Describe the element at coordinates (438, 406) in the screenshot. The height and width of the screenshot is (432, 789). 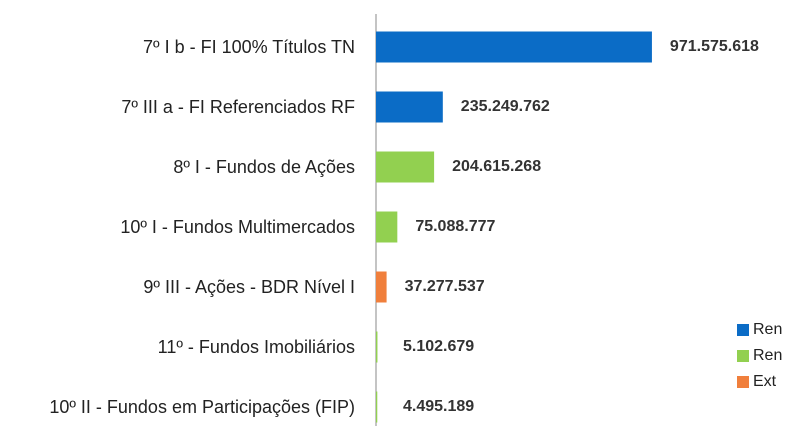
I see `value-label: 4.495.189` at that location.